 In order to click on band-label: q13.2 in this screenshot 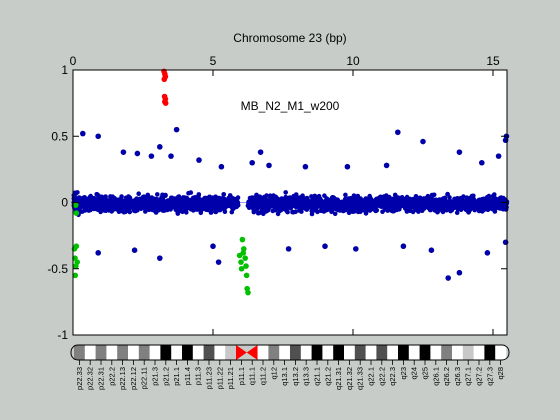, I will do `click(295, 376)`.